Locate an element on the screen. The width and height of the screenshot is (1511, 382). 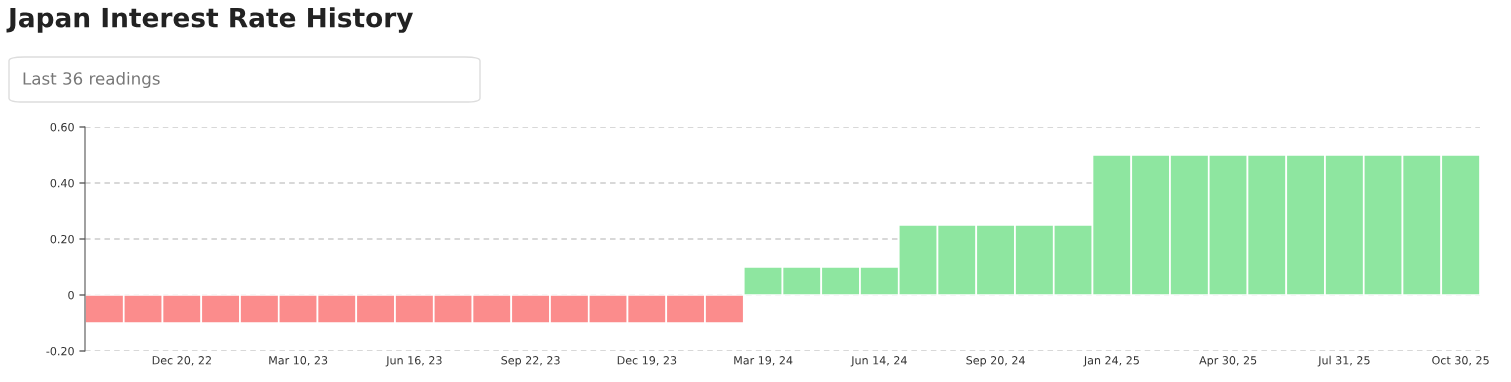
y-tick-label: 0.60 is located at coordinates (62, 127).